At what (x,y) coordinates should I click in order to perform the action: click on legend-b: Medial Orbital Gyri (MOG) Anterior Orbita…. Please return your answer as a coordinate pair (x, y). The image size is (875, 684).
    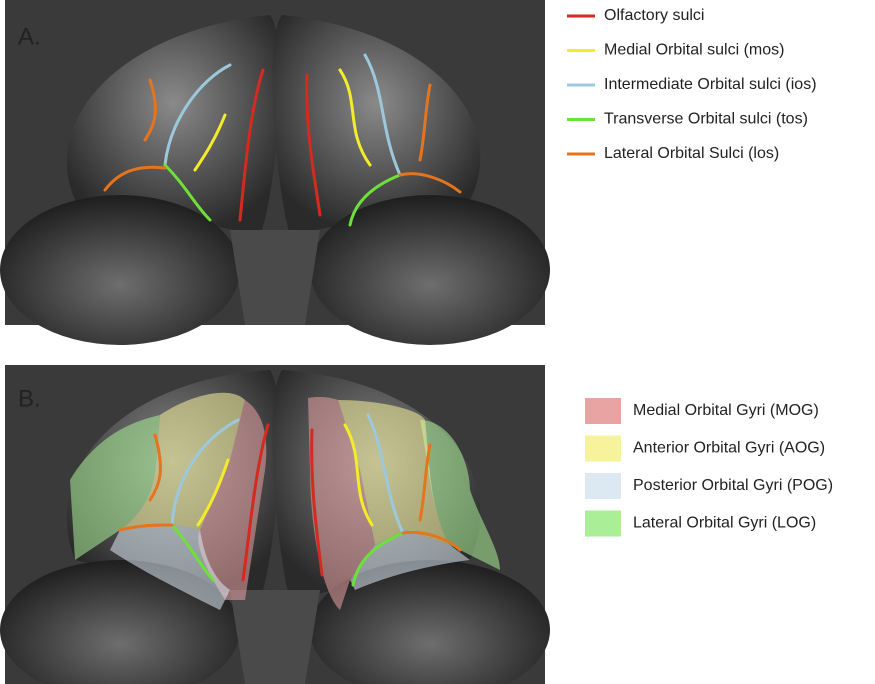
    Looking at the image, I should click on (709, 467).